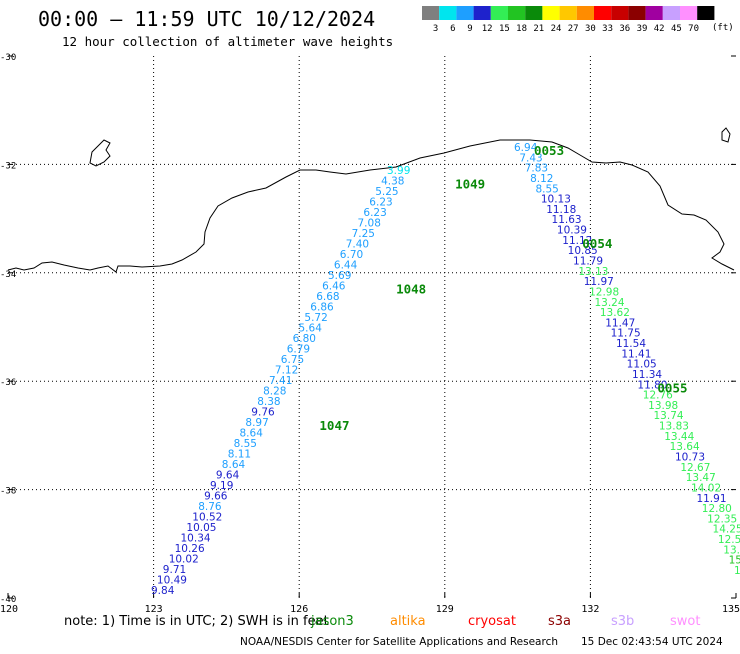  I want to click on legend-tick-label: 21, so click(538, 29).